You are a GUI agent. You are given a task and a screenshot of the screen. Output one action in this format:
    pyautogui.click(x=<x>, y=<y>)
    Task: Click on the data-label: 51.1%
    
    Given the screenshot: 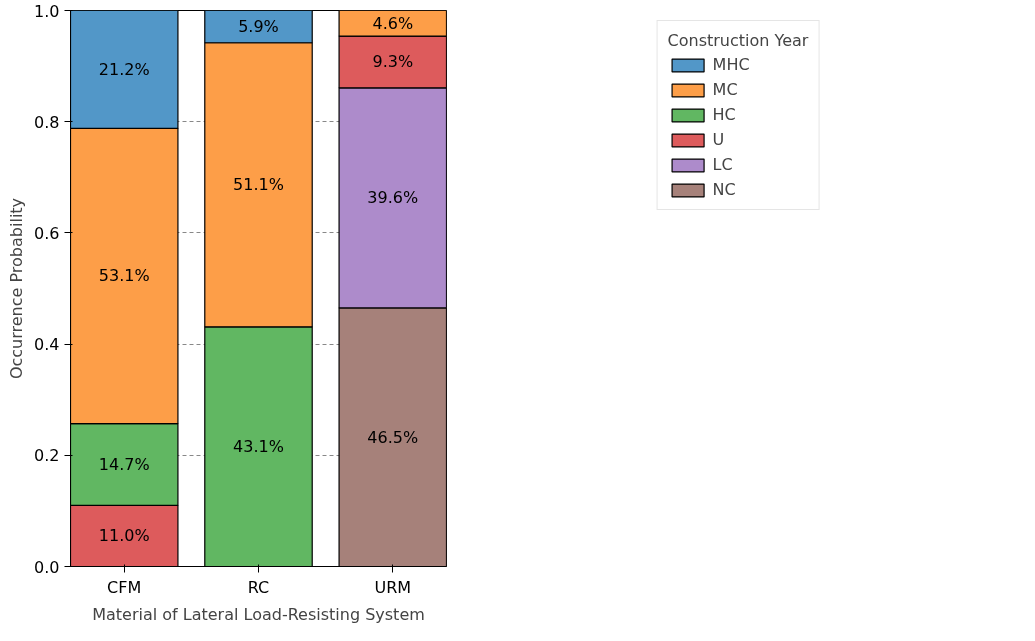 What is the action you would take?
    pyautogui.click(x=258, y=185)
    